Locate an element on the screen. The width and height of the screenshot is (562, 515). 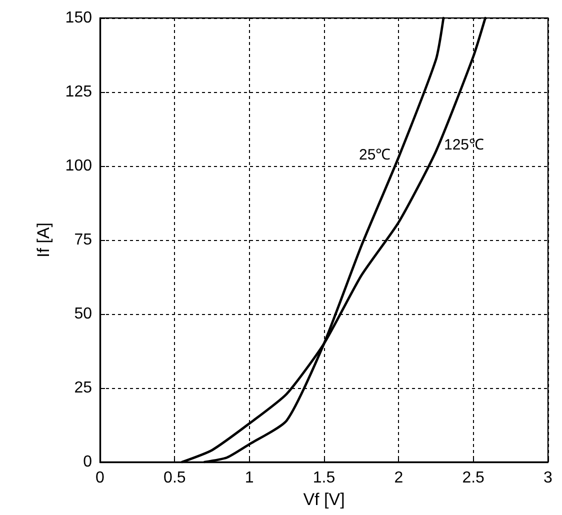
y-tick-label: 75 is located at coordinates (83, 240).